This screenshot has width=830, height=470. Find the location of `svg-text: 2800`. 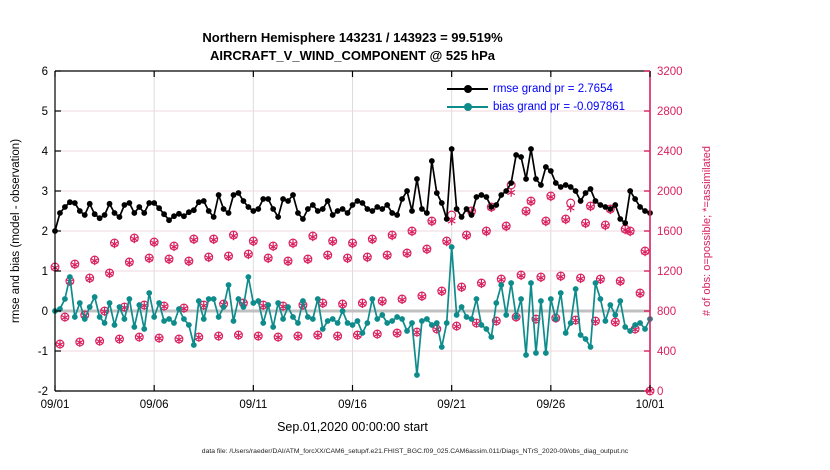

svg-text: 2800 is located at coordinates (670, 112).